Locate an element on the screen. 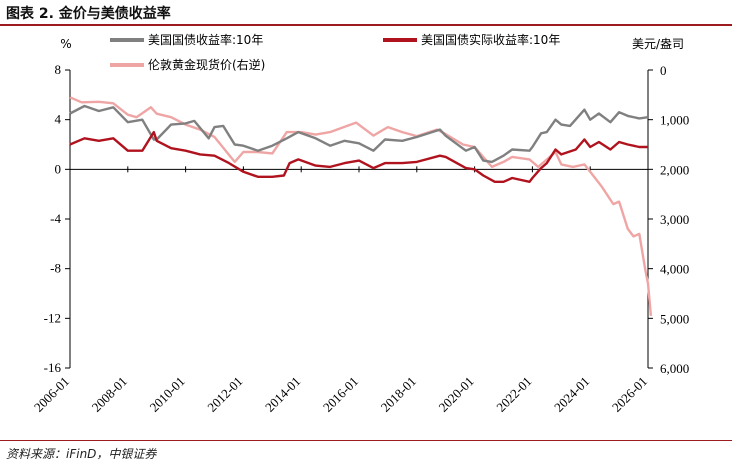 The image size is (732, 466). figure-header: 图表 2. 金价与美债收益率 is located at coordinates (366, 13).